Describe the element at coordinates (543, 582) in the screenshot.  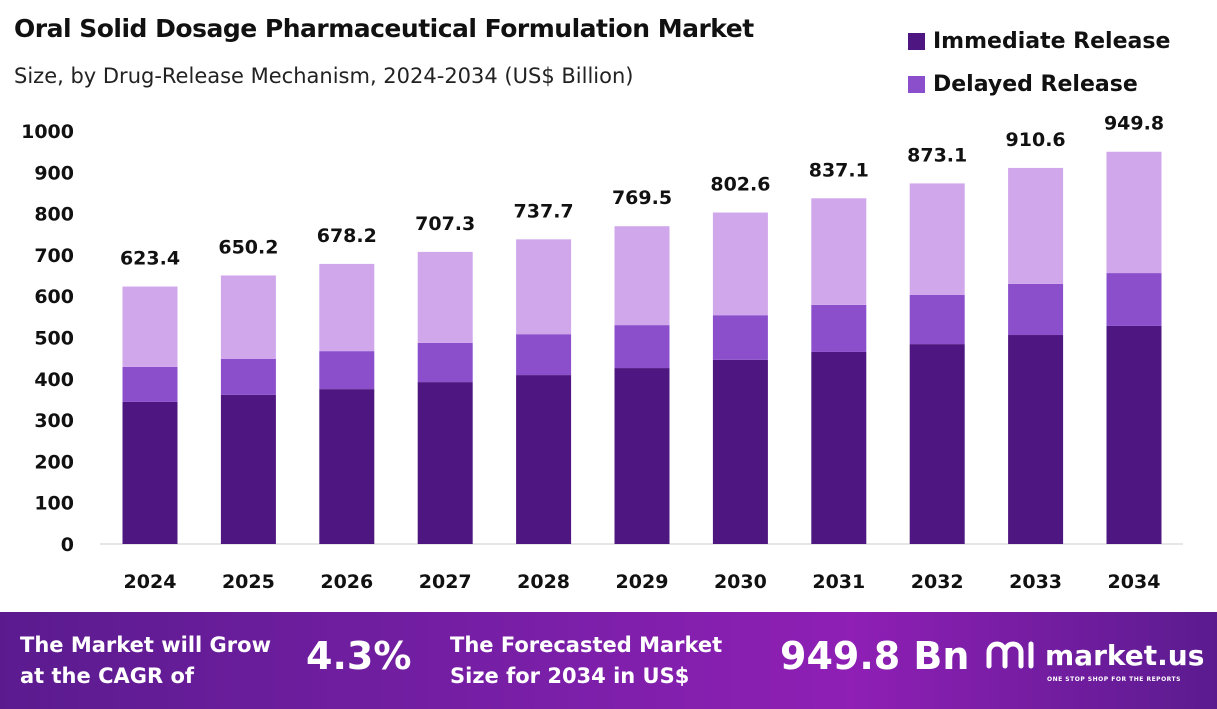
I see `x-tick-label: 2028` at that location.